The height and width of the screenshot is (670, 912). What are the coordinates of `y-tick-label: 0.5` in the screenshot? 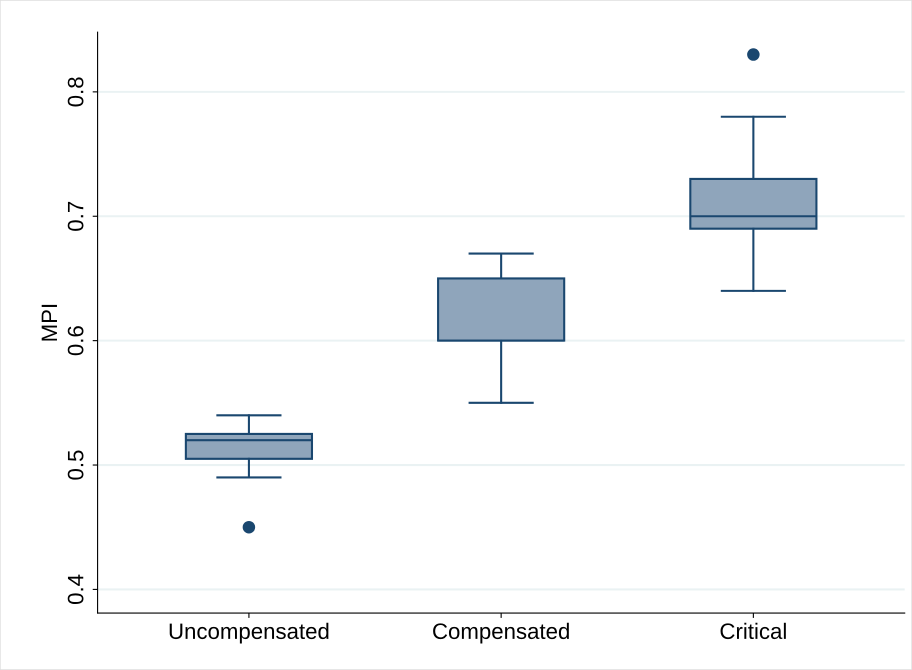 It's located at (76, 465).